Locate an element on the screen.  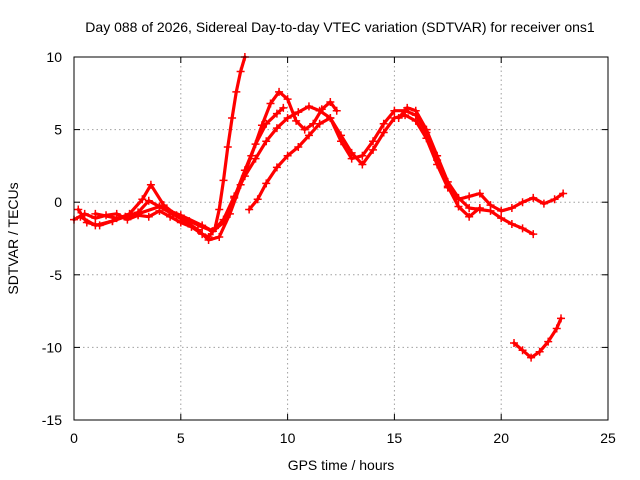
x-tick-label: 20 is located at coordinates (501, 438).